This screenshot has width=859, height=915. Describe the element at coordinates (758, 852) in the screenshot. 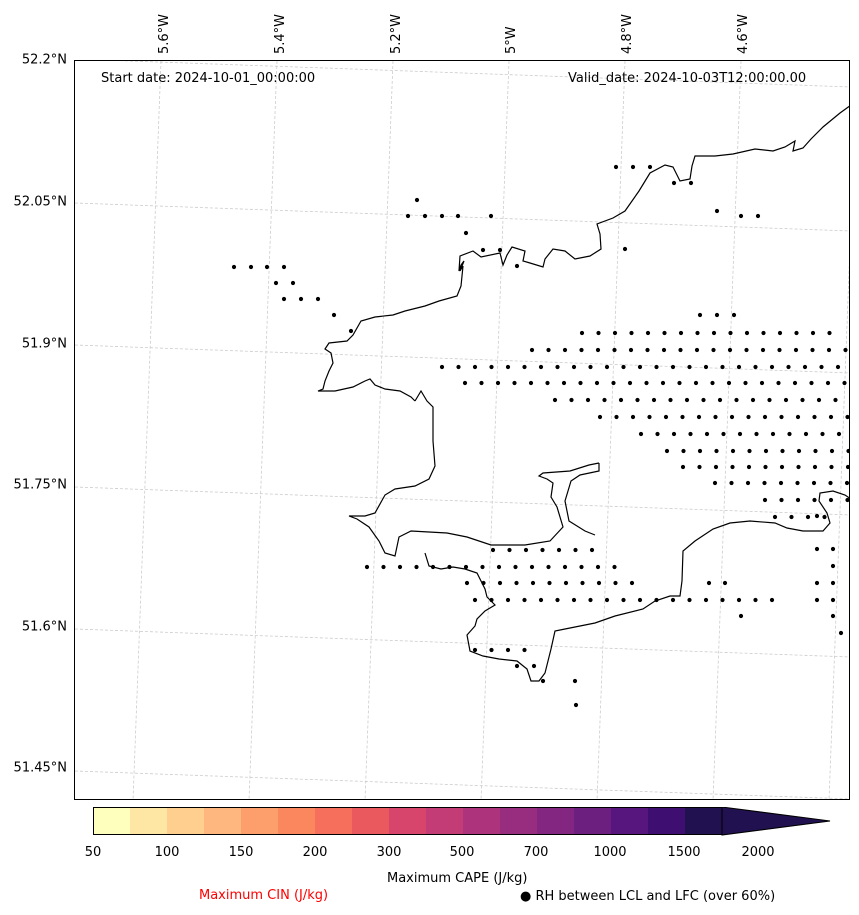

I see `colorbar-tick-2000: 2000` at that location.